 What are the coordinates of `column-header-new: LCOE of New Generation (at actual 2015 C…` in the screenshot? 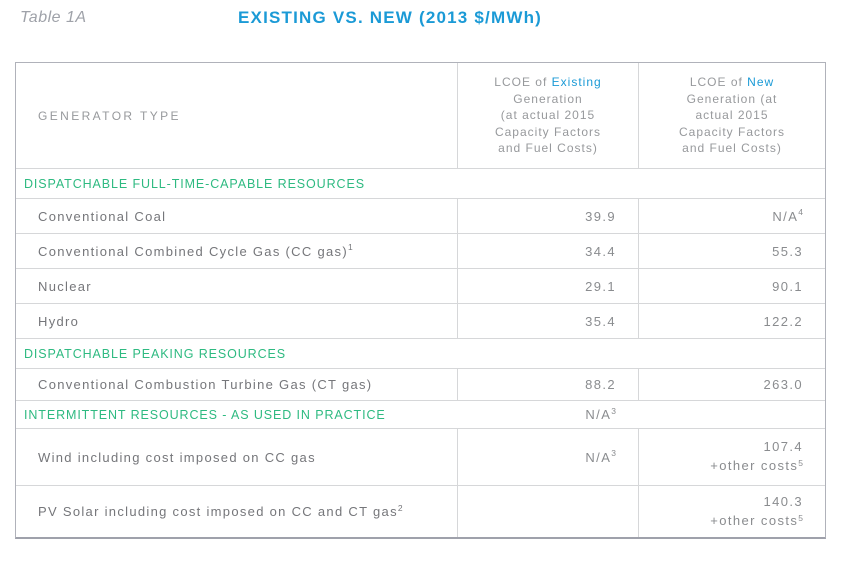 It's located at (731, 115).